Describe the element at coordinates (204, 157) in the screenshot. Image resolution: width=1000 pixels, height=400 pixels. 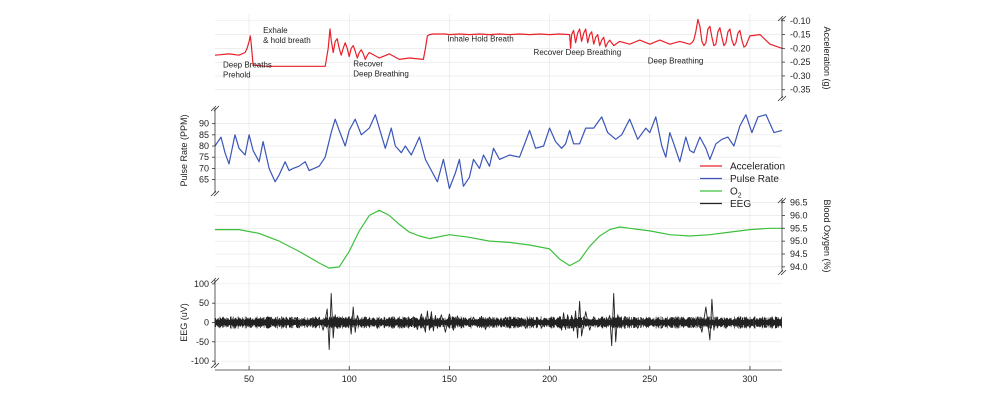
I see `pulse-y-tick-label: 75` at that location.